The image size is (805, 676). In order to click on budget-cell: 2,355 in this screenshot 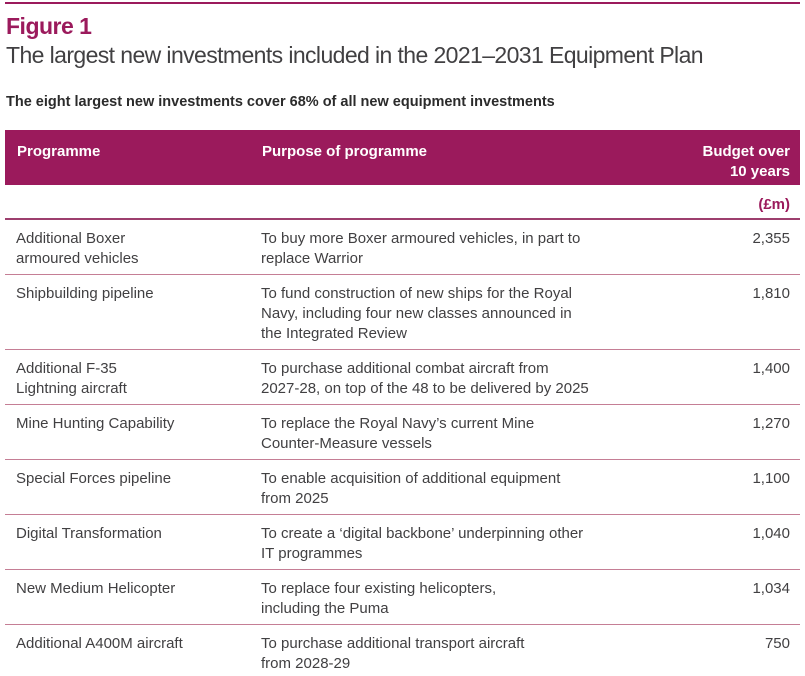, I will do `click(771, 239)`.